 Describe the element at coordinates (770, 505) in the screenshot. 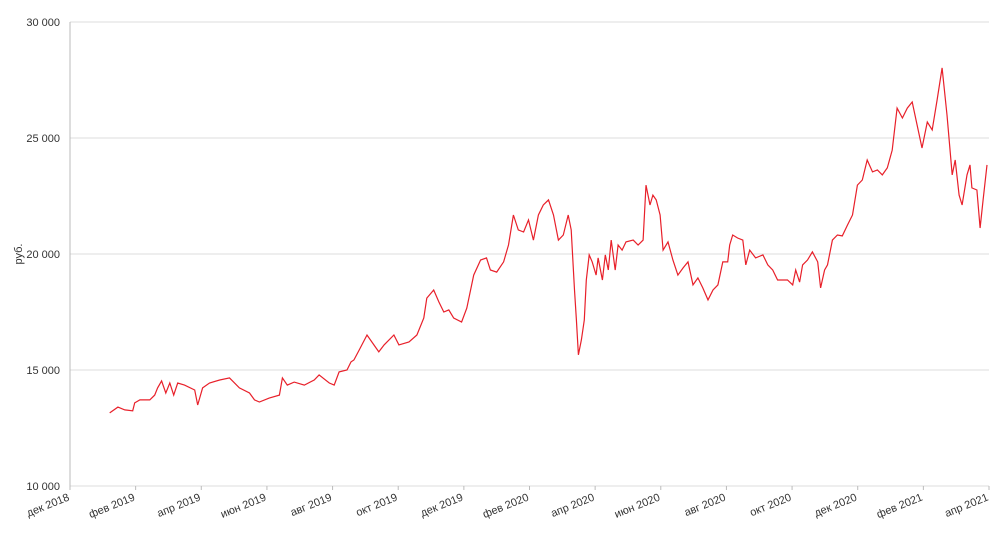

I see `x-tick-label: окт 2020` at that location.